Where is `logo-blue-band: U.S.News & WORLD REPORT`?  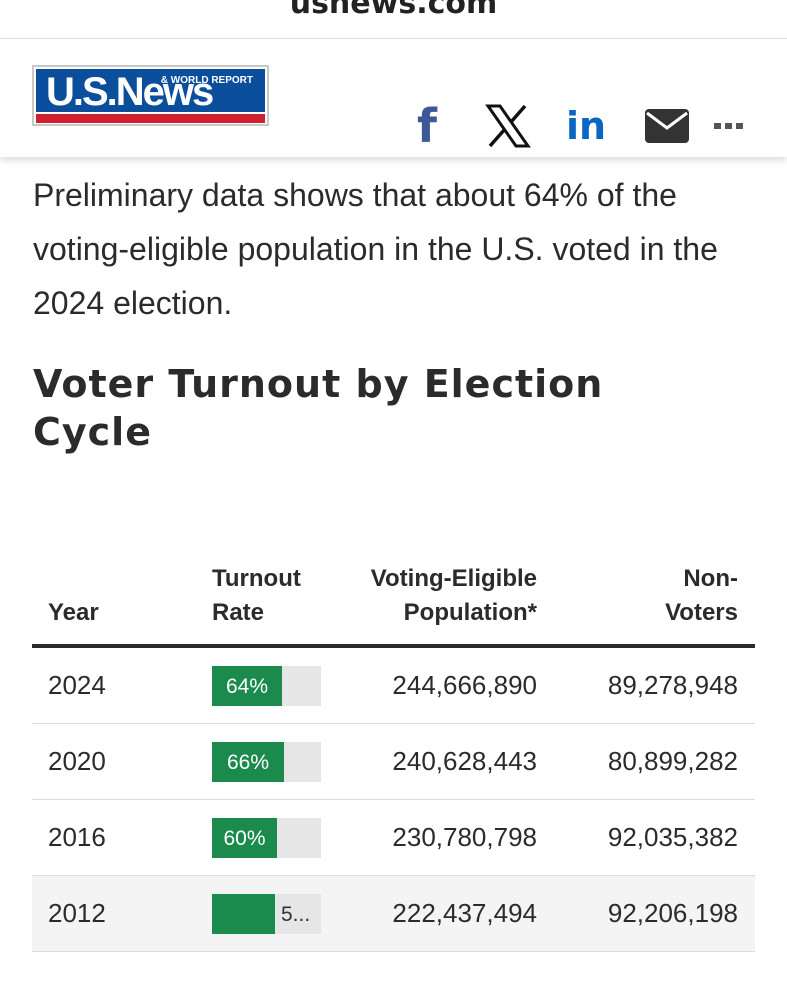 logo-blue-band: U.S.News & WORLD REPORT is located at coordinates (150, 91).